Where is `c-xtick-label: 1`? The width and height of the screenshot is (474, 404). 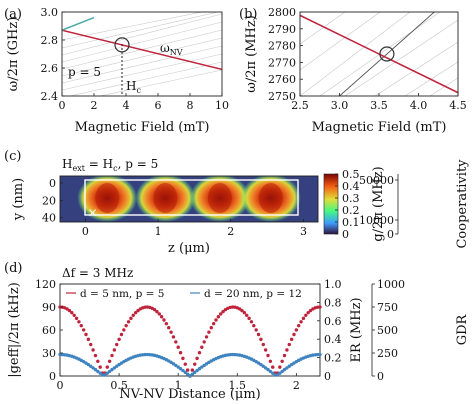 c-xtick-label: 1 is located at coordinates (158, 231).